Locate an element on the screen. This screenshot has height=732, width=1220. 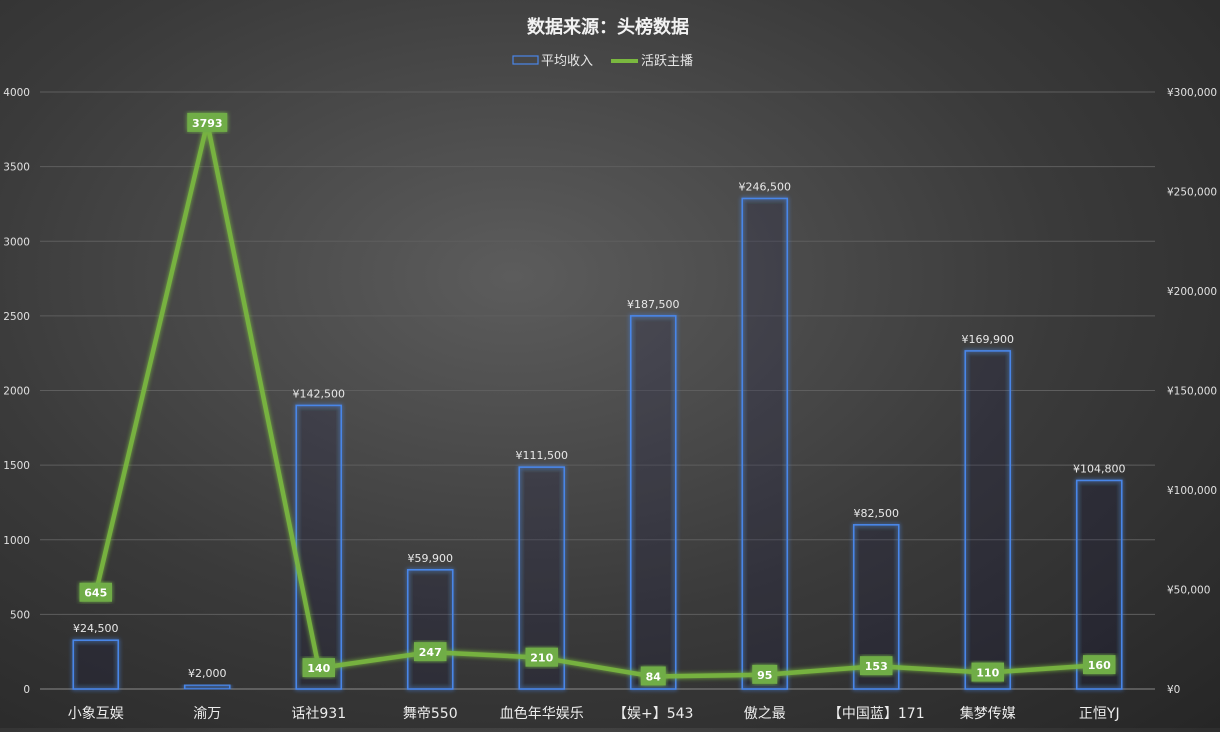
left-tick-label: 0 is located at coordinates (26, 690).